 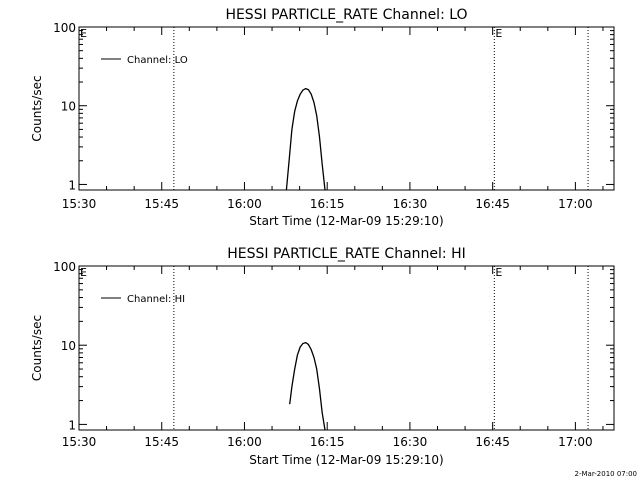 I want to click on footer-timestamp: 2-Mar-2010 07:00, so click(x=606, y=474).